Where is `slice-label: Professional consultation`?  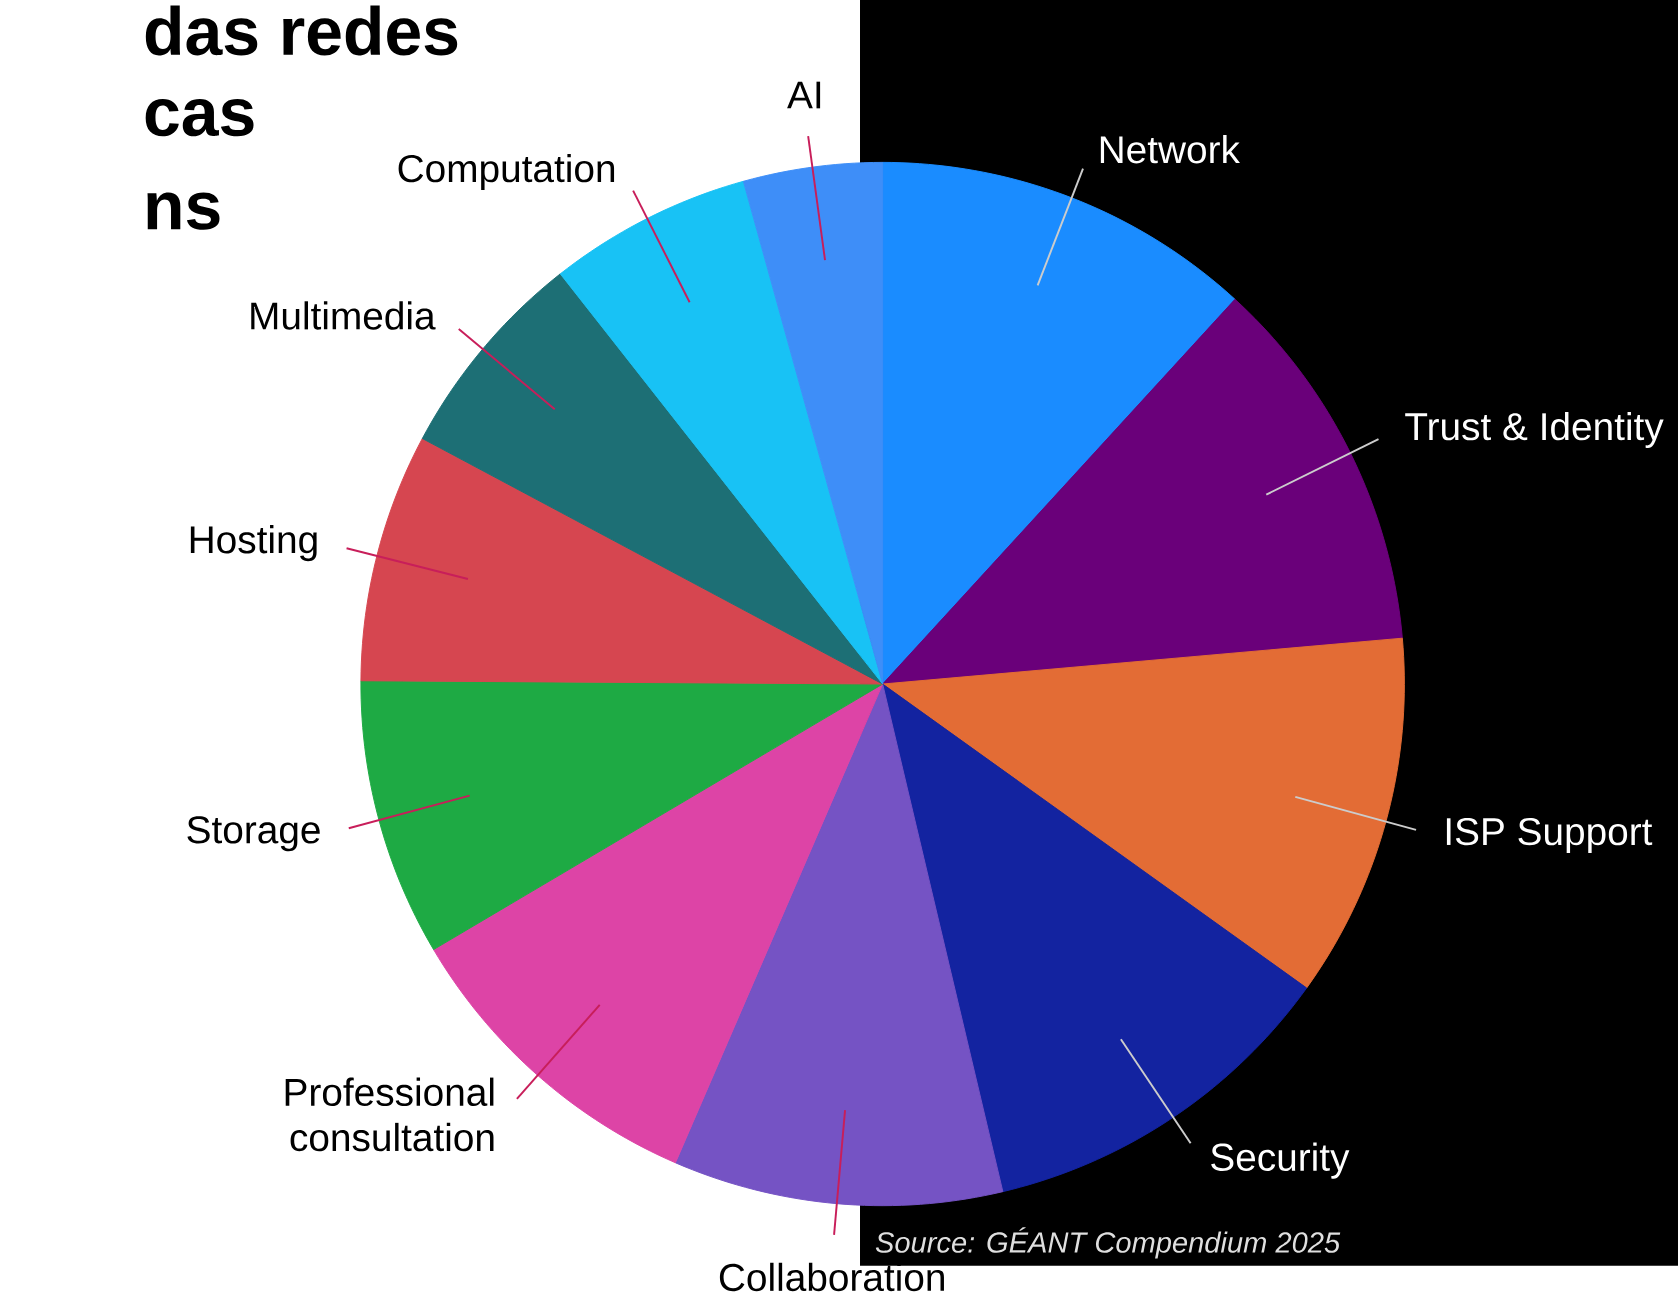 slice-label: Professional consultation is located at coordinates (389, 1114).